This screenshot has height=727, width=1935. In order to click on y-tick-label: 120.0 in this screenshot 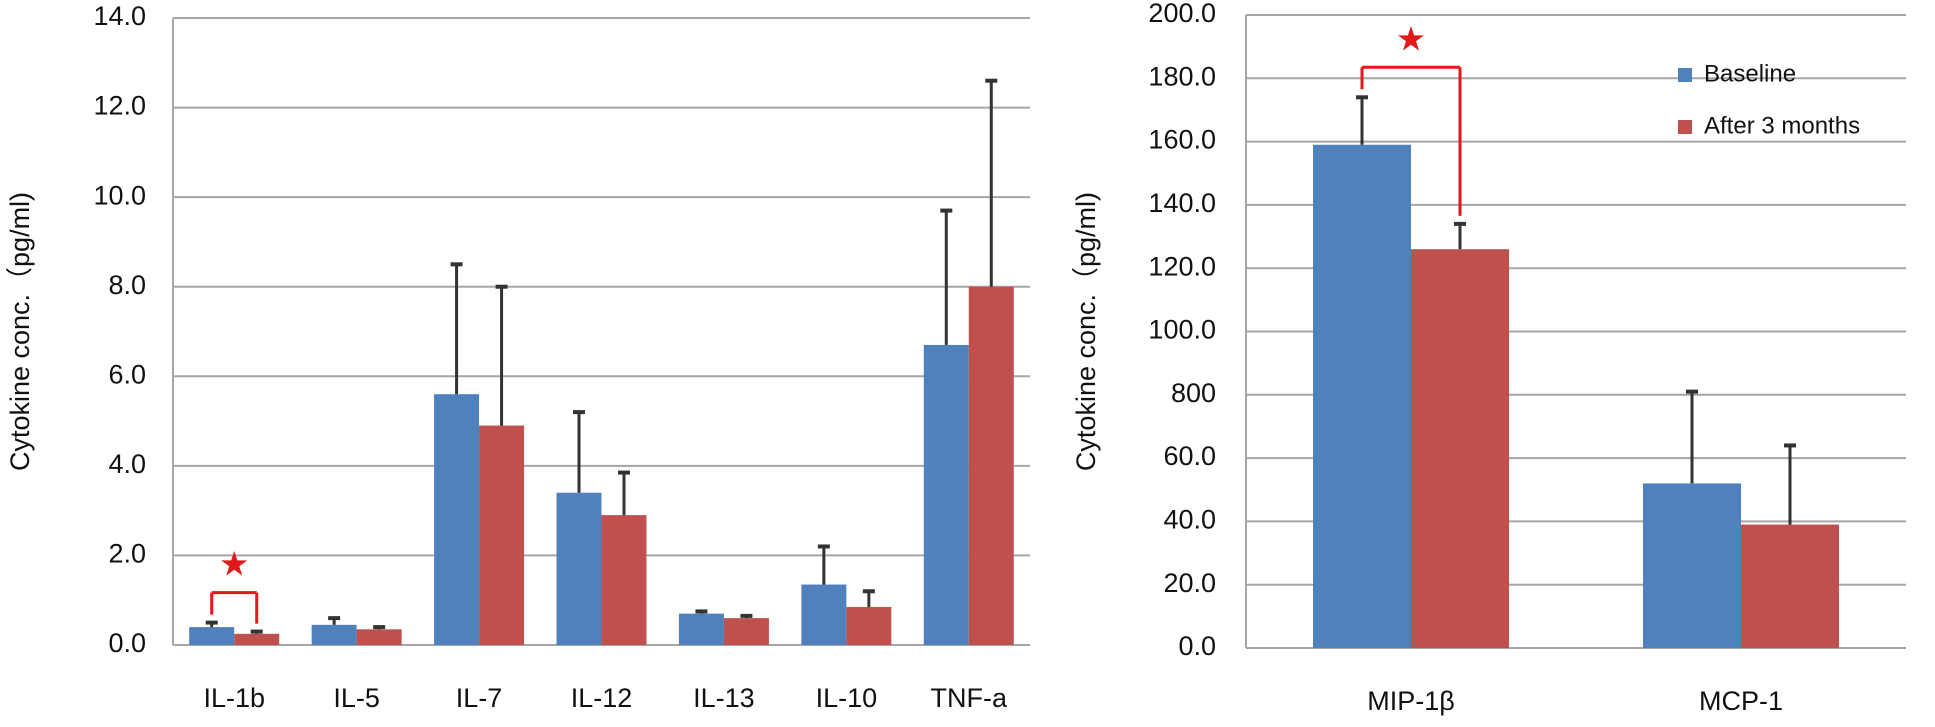, I will do `click(1182, 266)`.